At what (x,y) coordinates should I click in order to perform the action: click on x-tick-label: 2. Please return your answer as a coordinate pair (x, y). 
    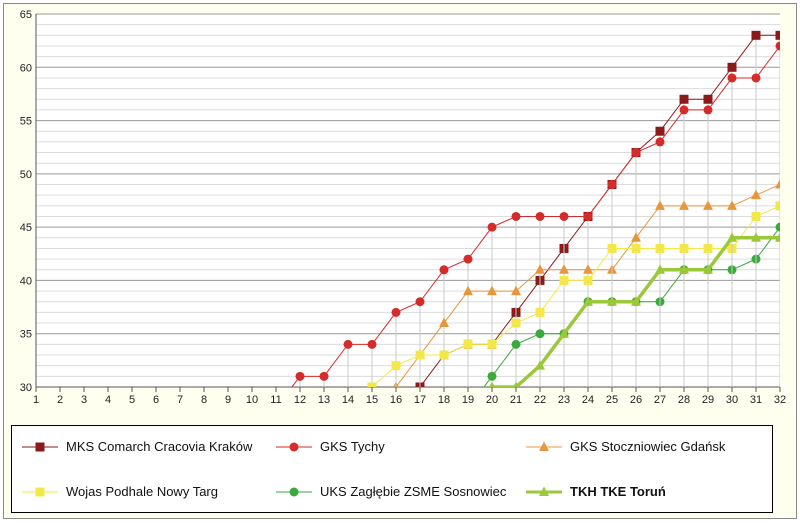
    Looking at the image, I should click on (60, 400).